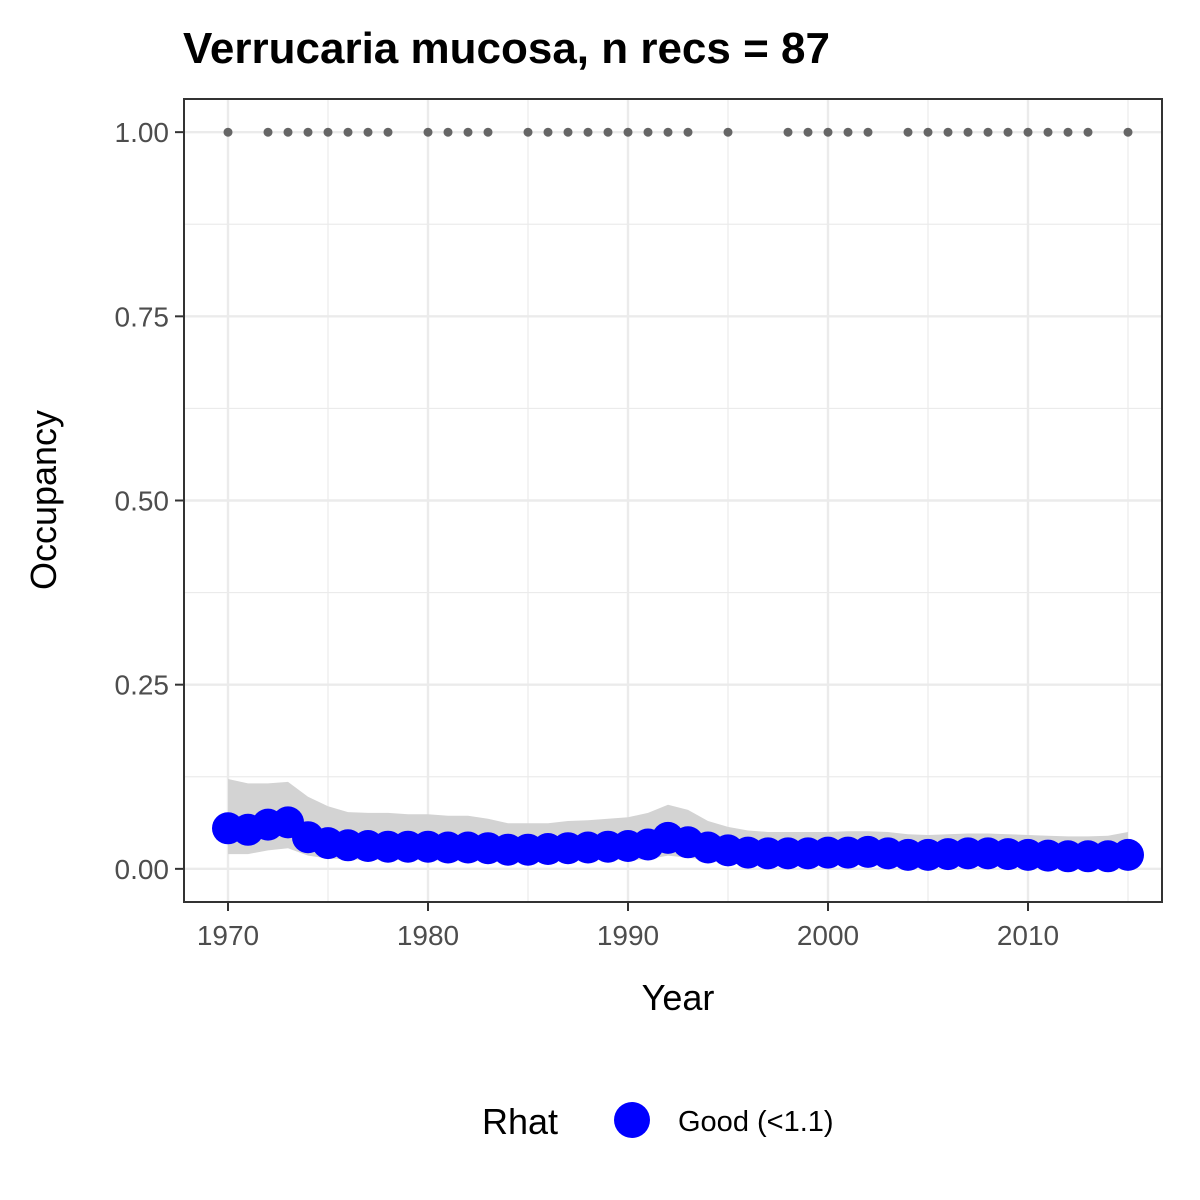 This screenshot has width=1200, height=1200. I want to click on y-tick-label: 0.75, so click(142, 316).